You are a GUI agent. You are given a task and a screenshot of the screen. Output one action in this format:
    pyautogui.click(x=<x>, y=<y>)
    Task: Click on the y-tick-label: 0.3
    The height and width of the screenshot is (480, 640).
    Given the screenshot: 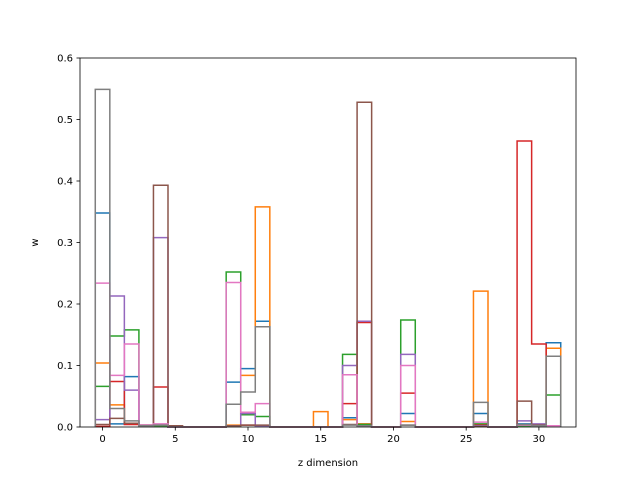 What is the action you would take?
    pyautogui.click(x=65, y=243)
    